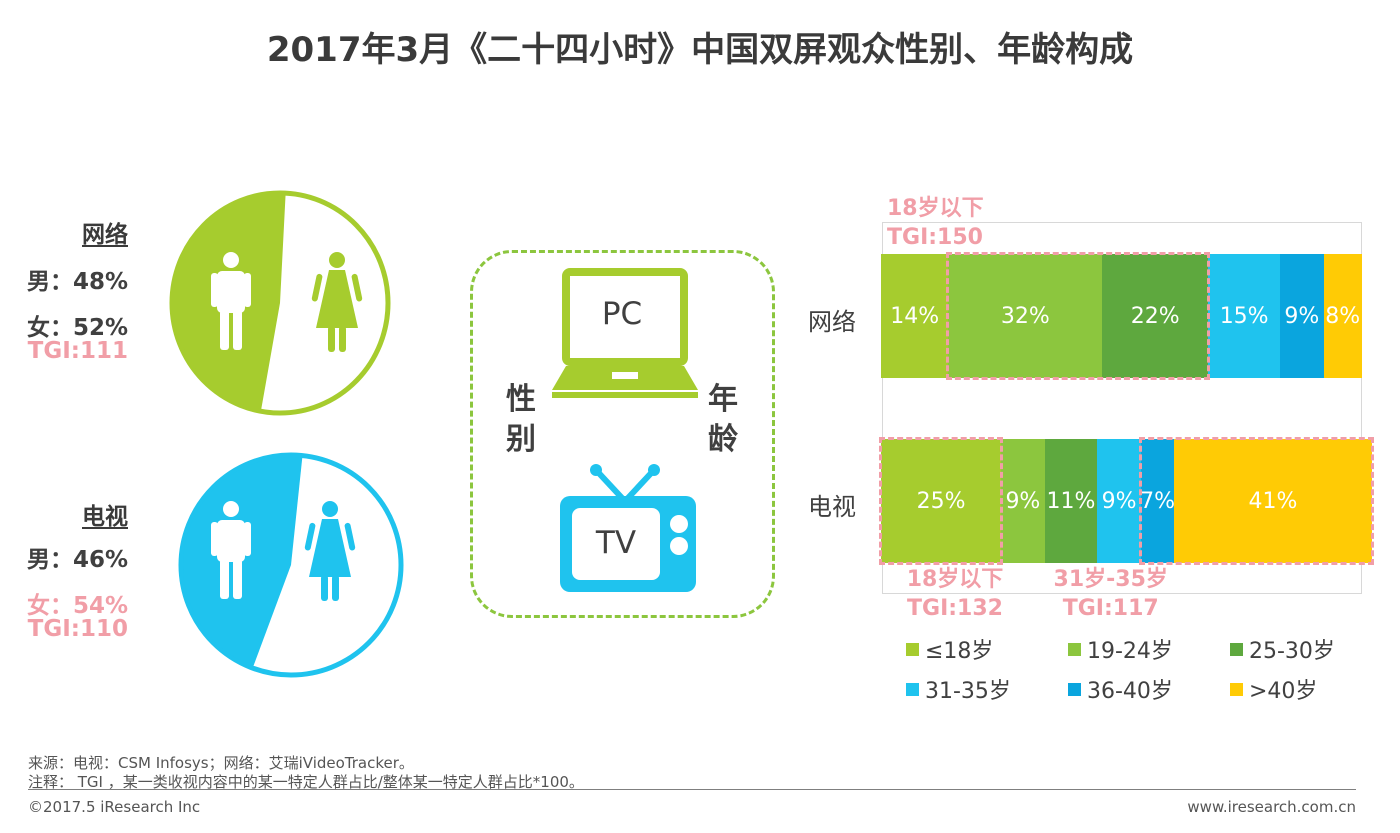  Describe the element at coordinates (622, 314) in the screenshot. I see `pc-label: PC` at that location.